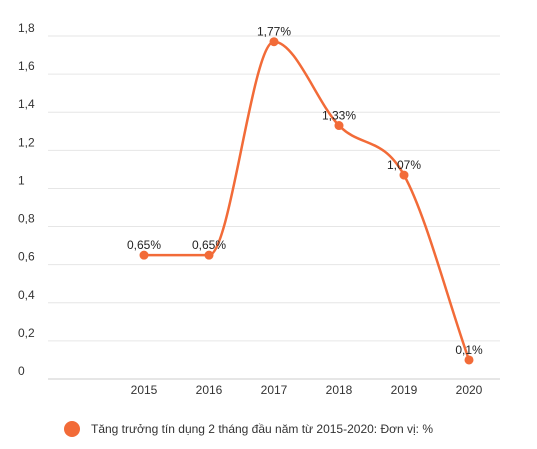  I want to click on y-tick-label: 1,4, so click(26, 104).